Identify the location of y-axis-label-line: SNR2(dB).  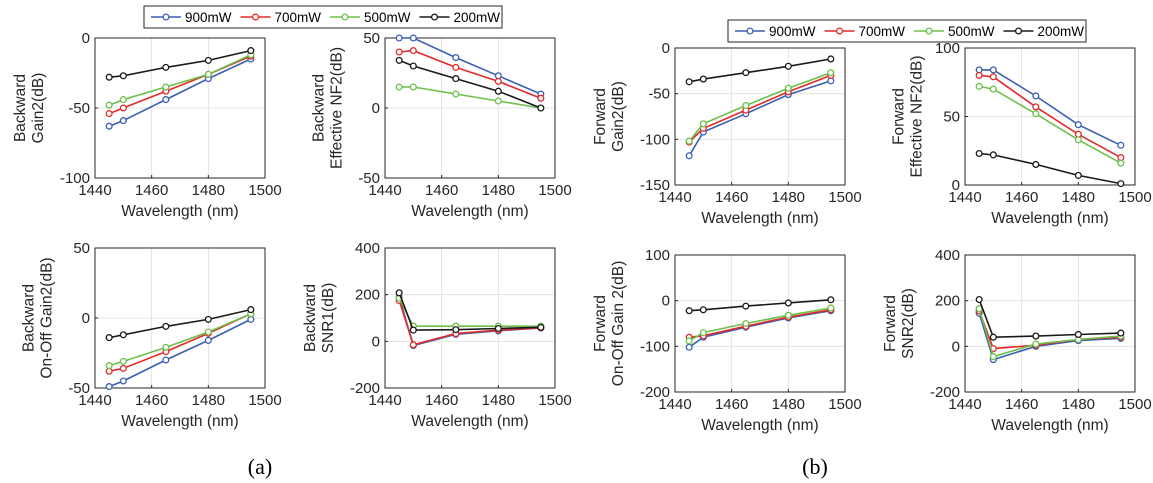
(908, 323).